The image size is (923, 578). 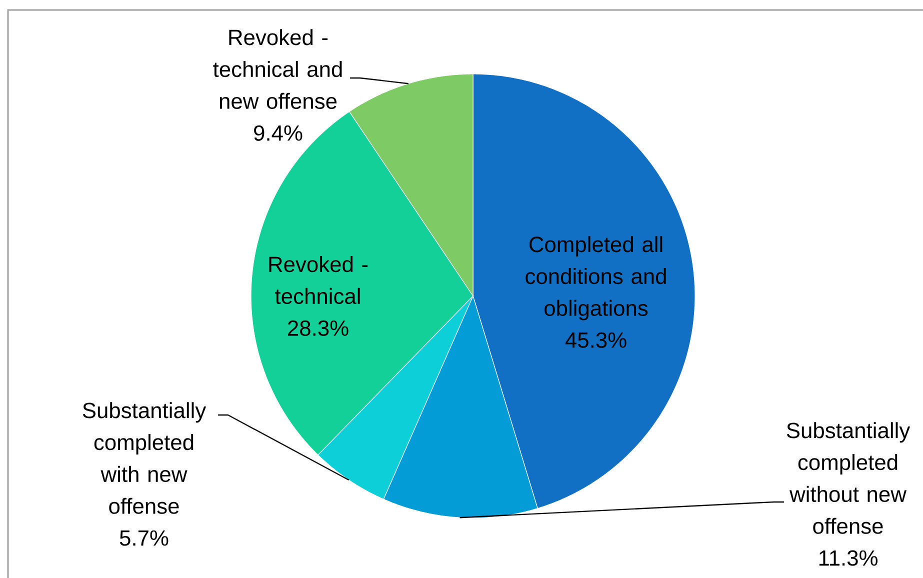 What do you see at coordinates (848, 478) in the screenshot?
I see `slice-label: Substantially completed without new offense` at bounding box center [848, 478].